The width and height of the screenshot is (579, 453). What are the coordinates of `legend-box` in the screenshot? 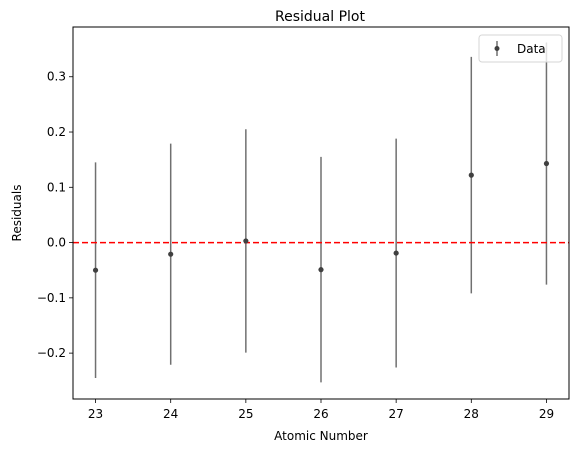 It's located at (520, 48).